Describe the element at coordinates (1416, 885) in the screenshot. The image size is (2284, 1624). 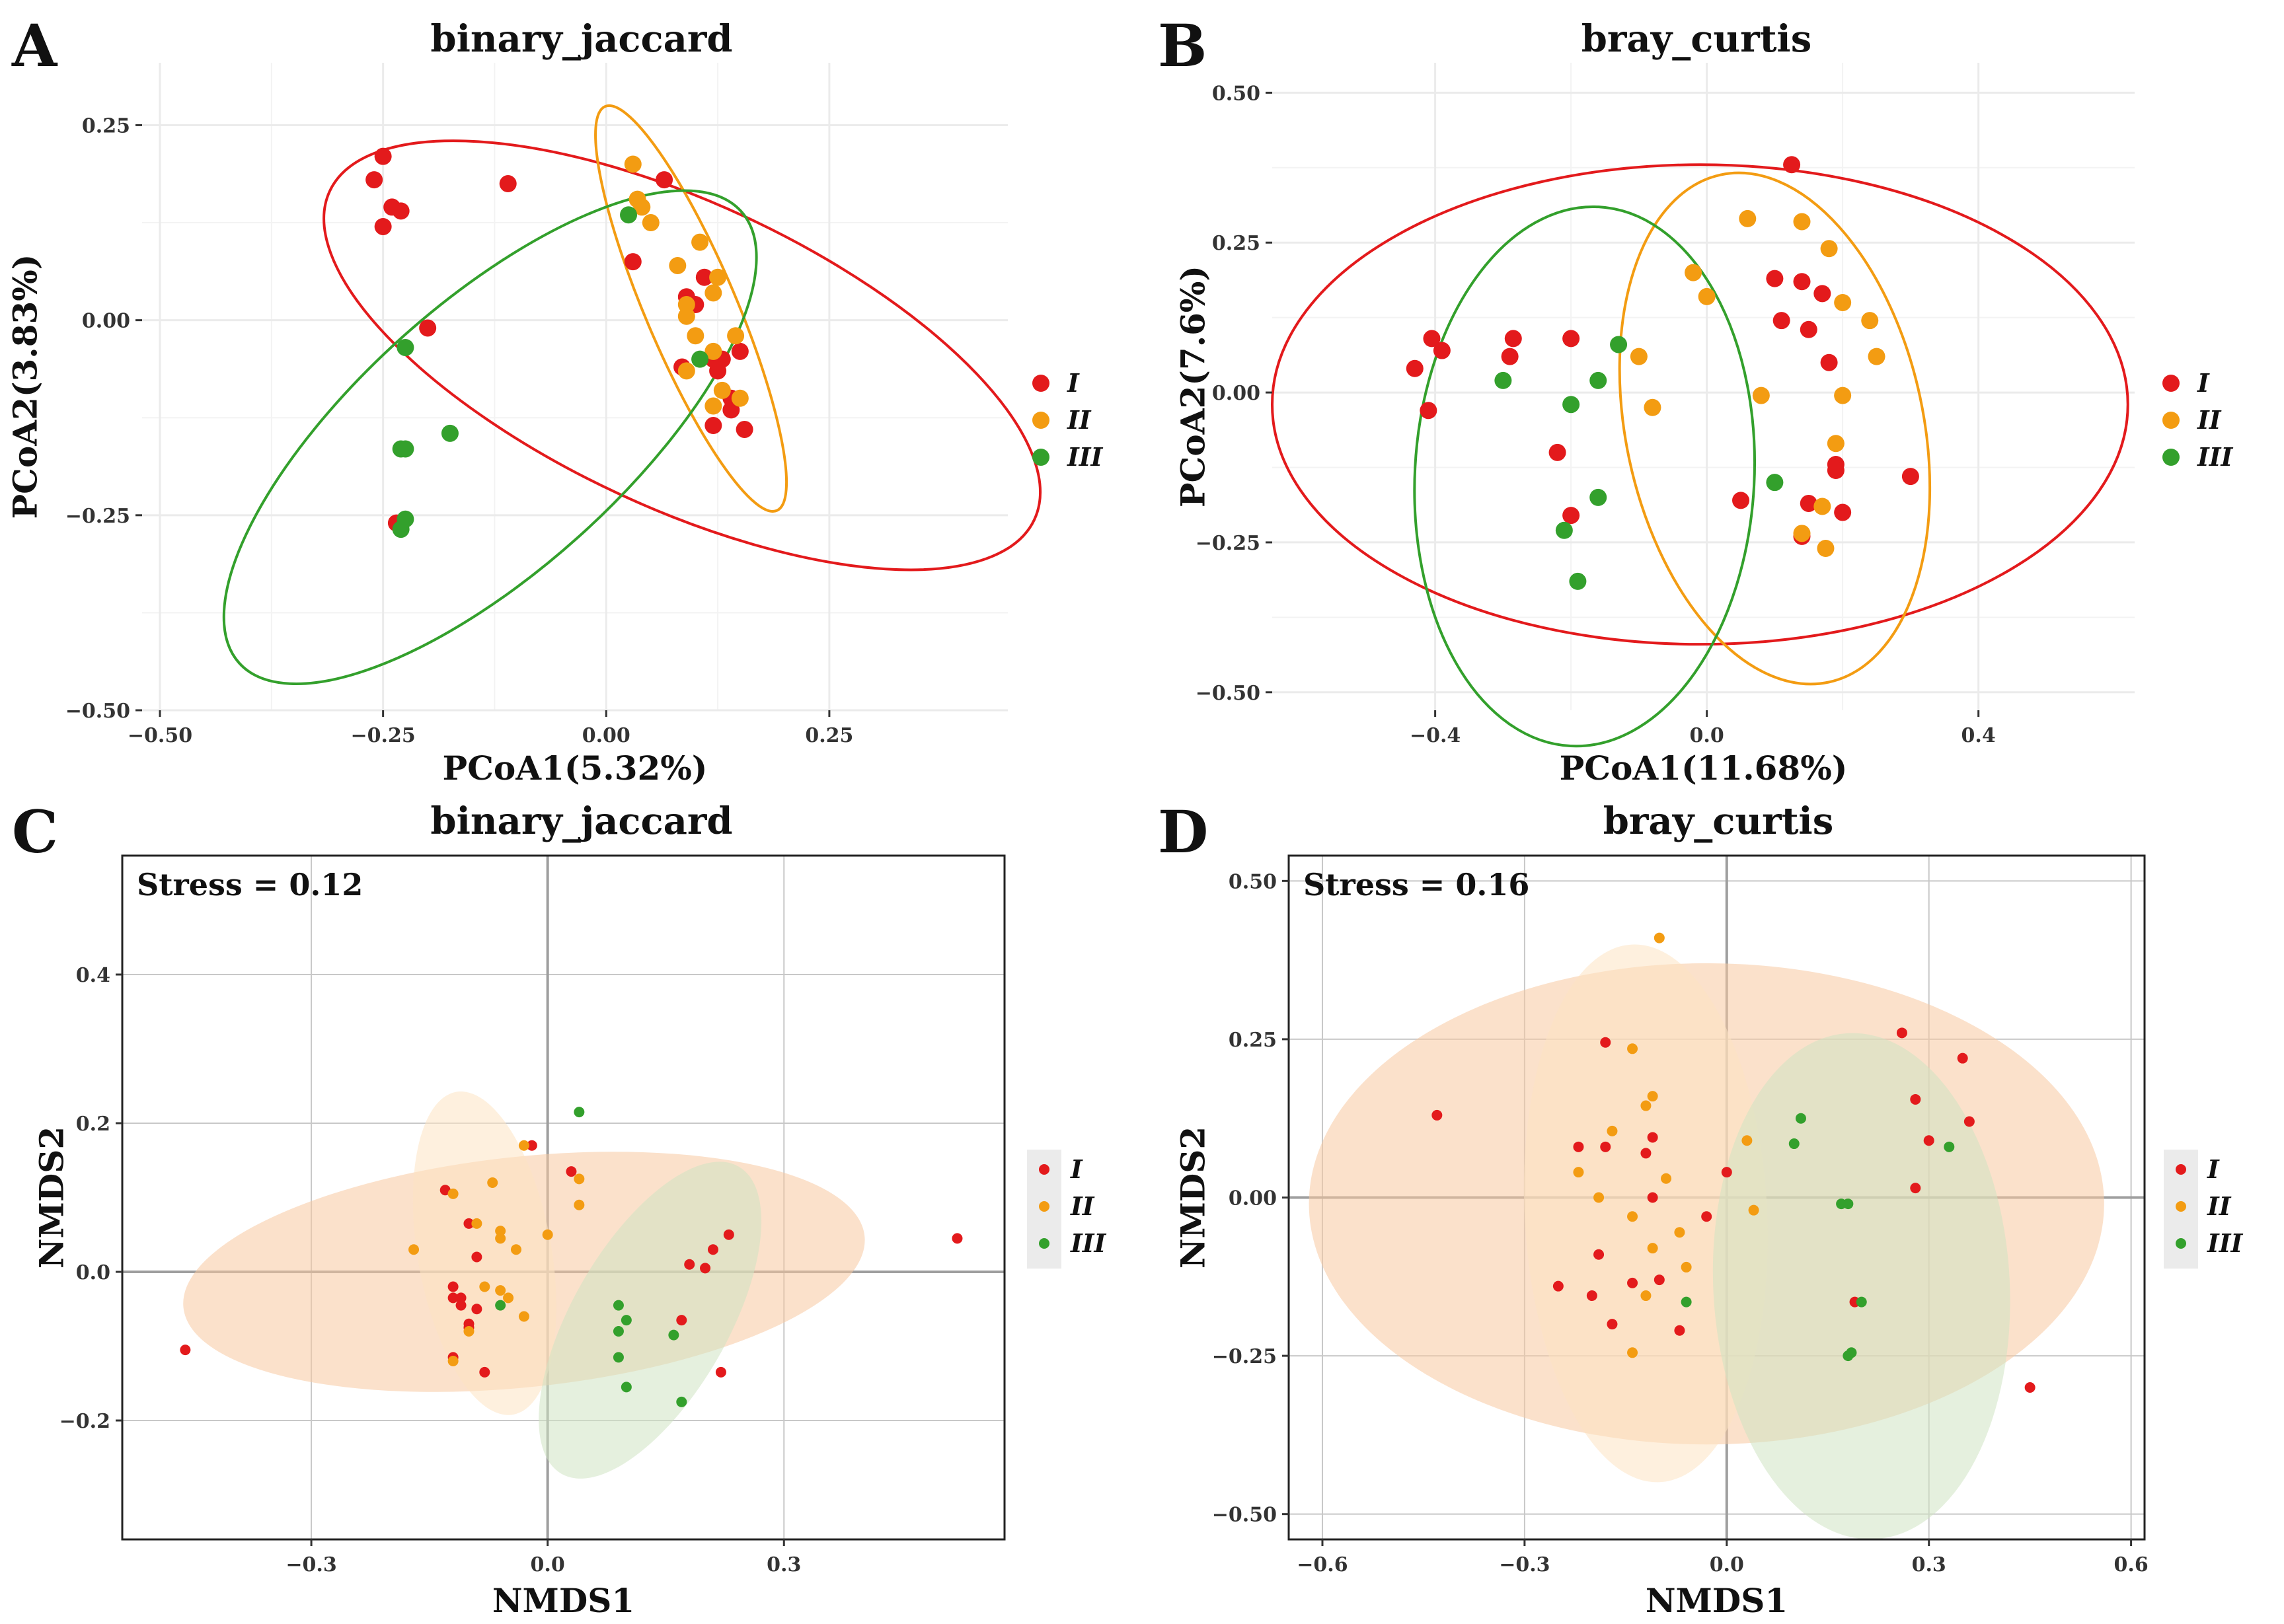
I see `stress-annotation: Stress = 0.16` at that location.